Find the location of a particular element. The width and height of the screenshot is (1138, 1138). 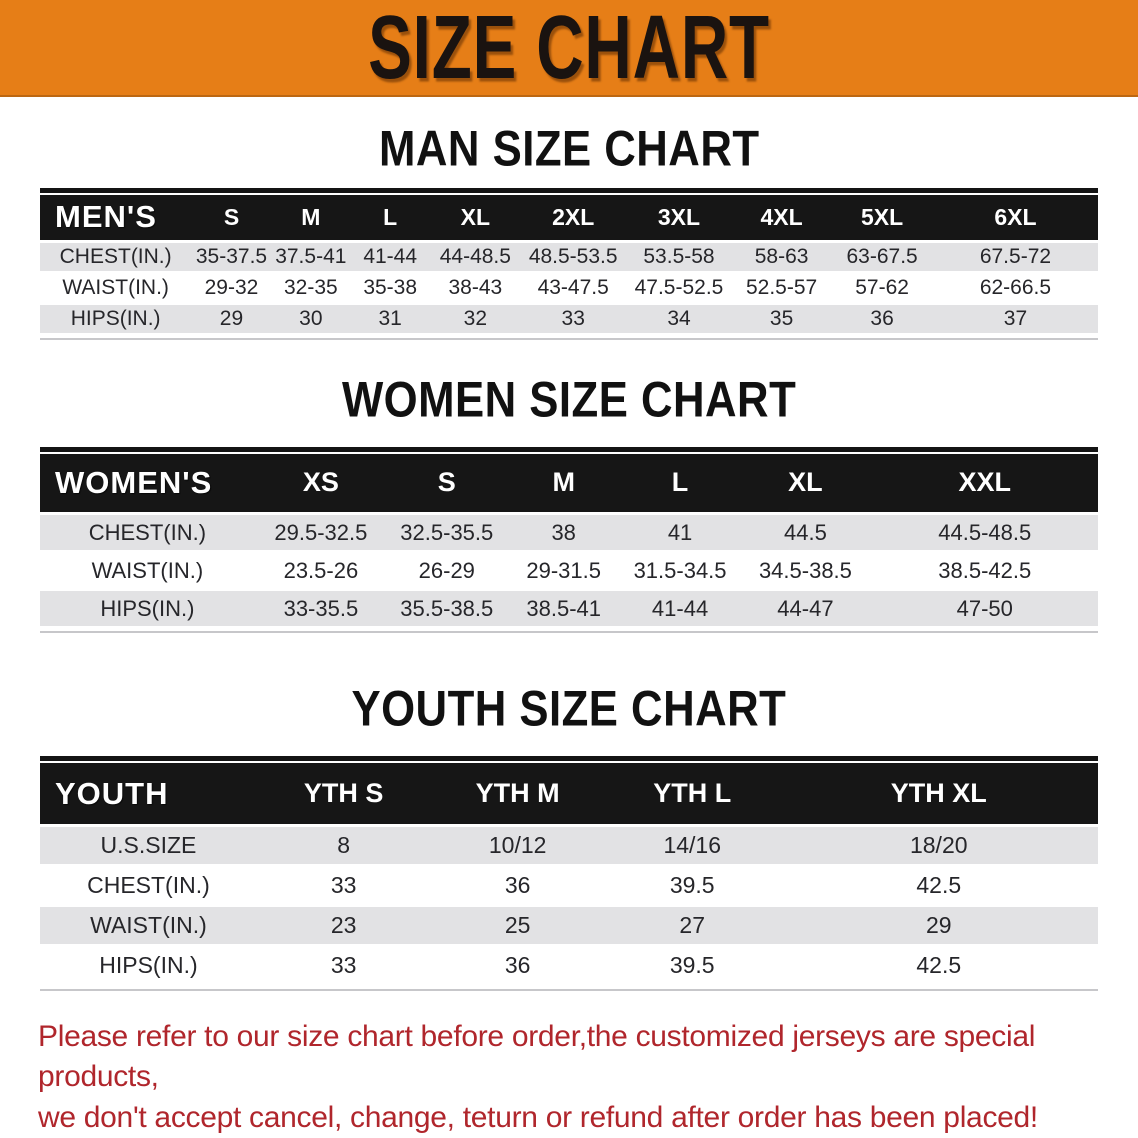

women-table-label: WOMEN'S is located at coordinates (147, 484).